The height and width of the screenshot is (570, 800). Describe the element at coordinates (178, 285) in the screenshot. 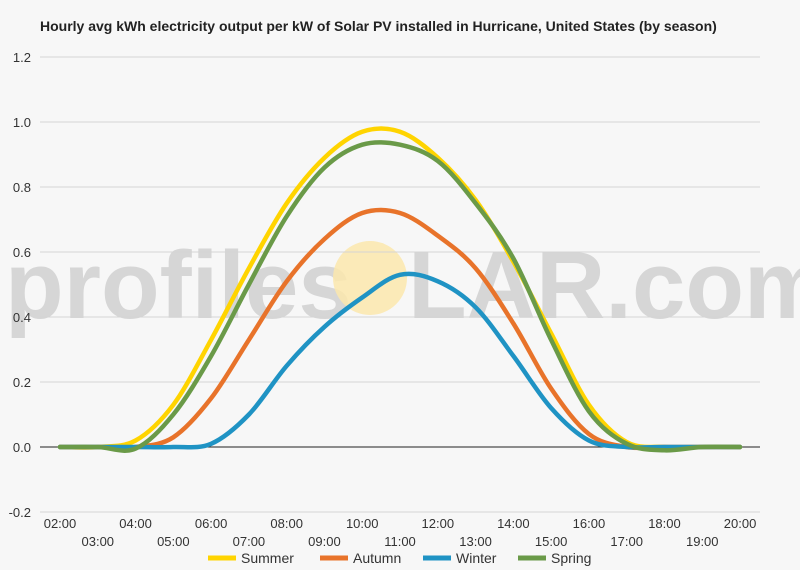

I see `watermark-left-text: profiles` at that location.